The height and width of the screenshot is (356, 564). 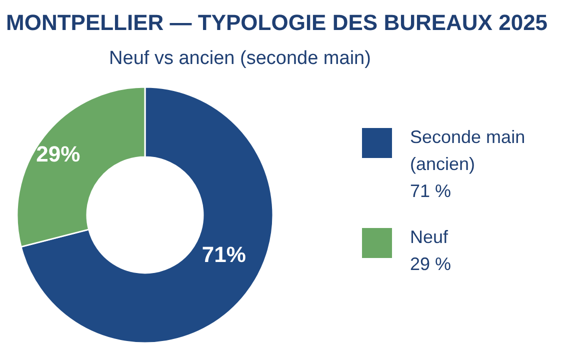 I want to click on text: 71 %, so click(x=431, y=191).